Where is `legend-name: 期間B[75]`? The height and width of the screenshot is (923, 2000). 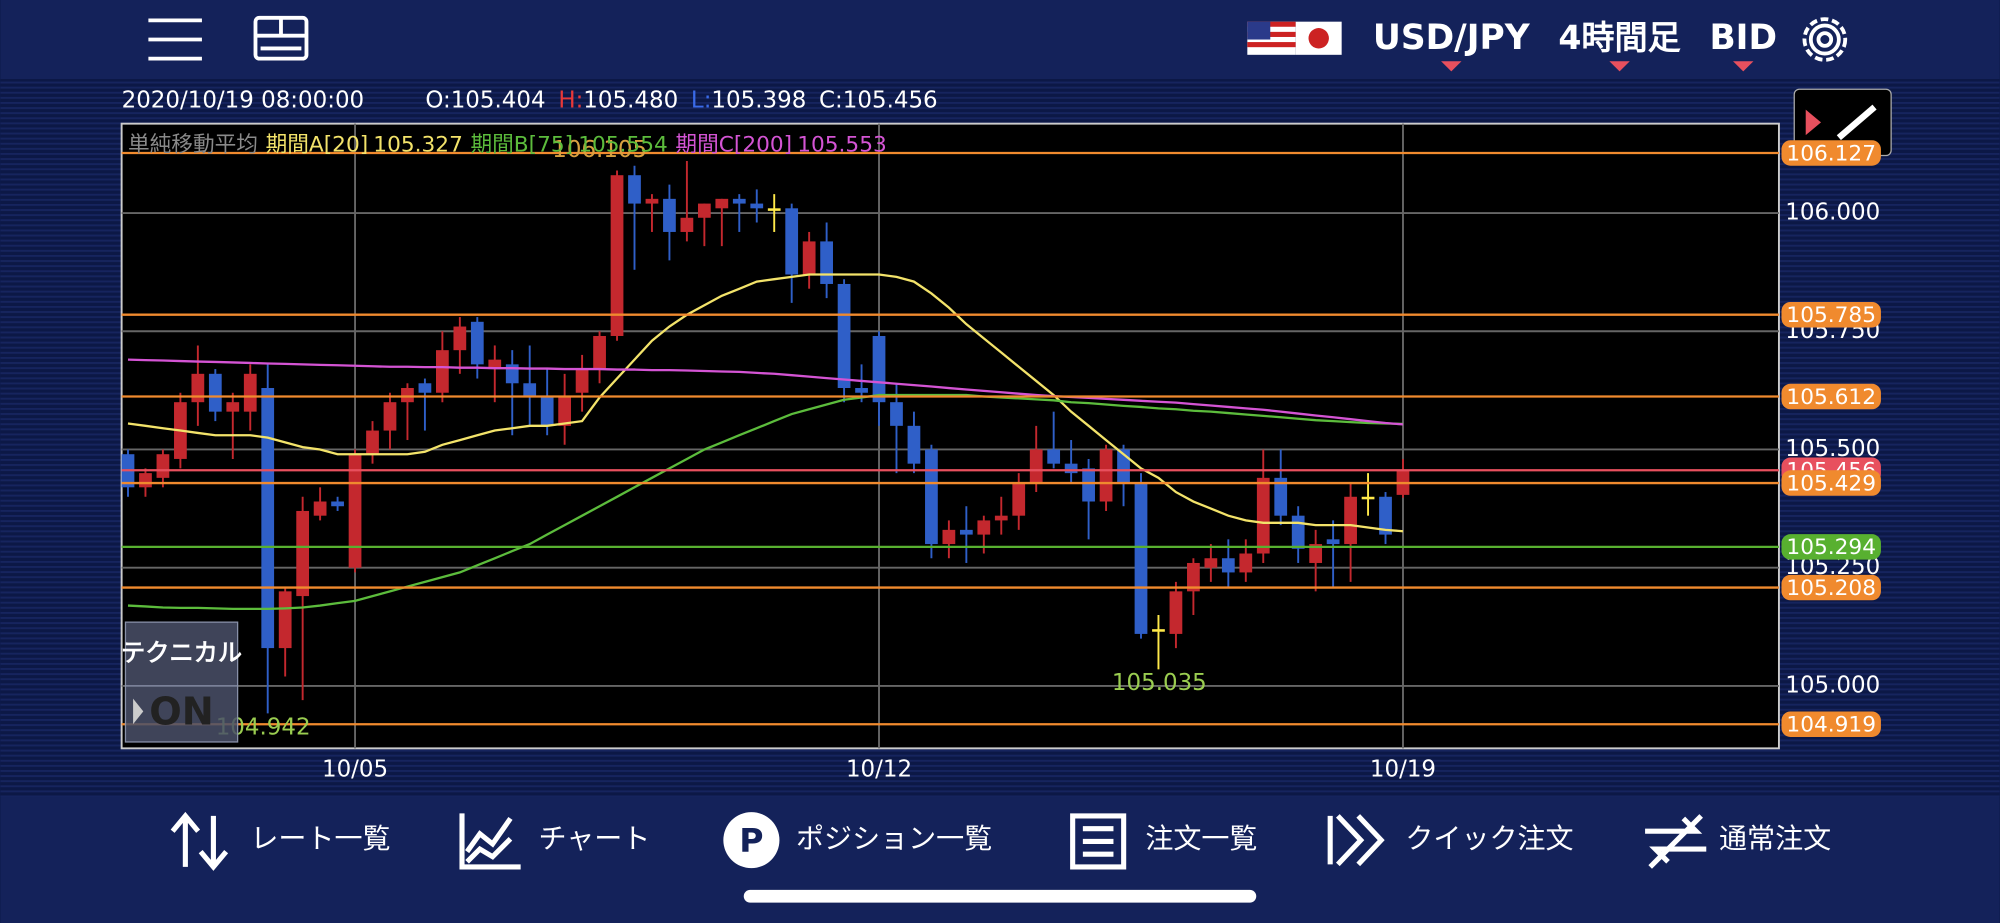 legend-name: 期間B[75] is located at coordinates (522, 144).